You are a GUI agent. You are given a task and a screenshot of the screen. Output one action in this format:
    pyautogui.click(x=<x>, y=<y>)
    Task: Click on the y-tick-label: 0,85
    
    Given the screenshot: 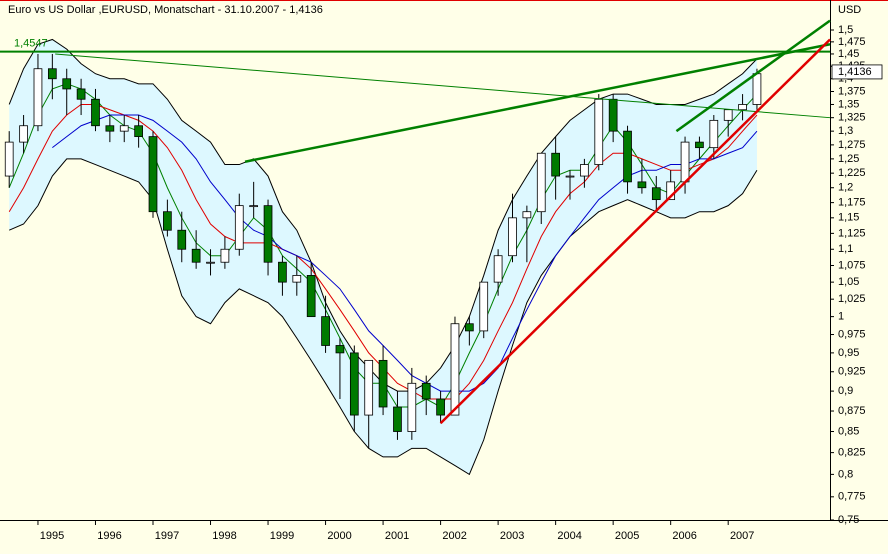 What is the action you would take?
    pyautogui.click(x=848, y=431)
    